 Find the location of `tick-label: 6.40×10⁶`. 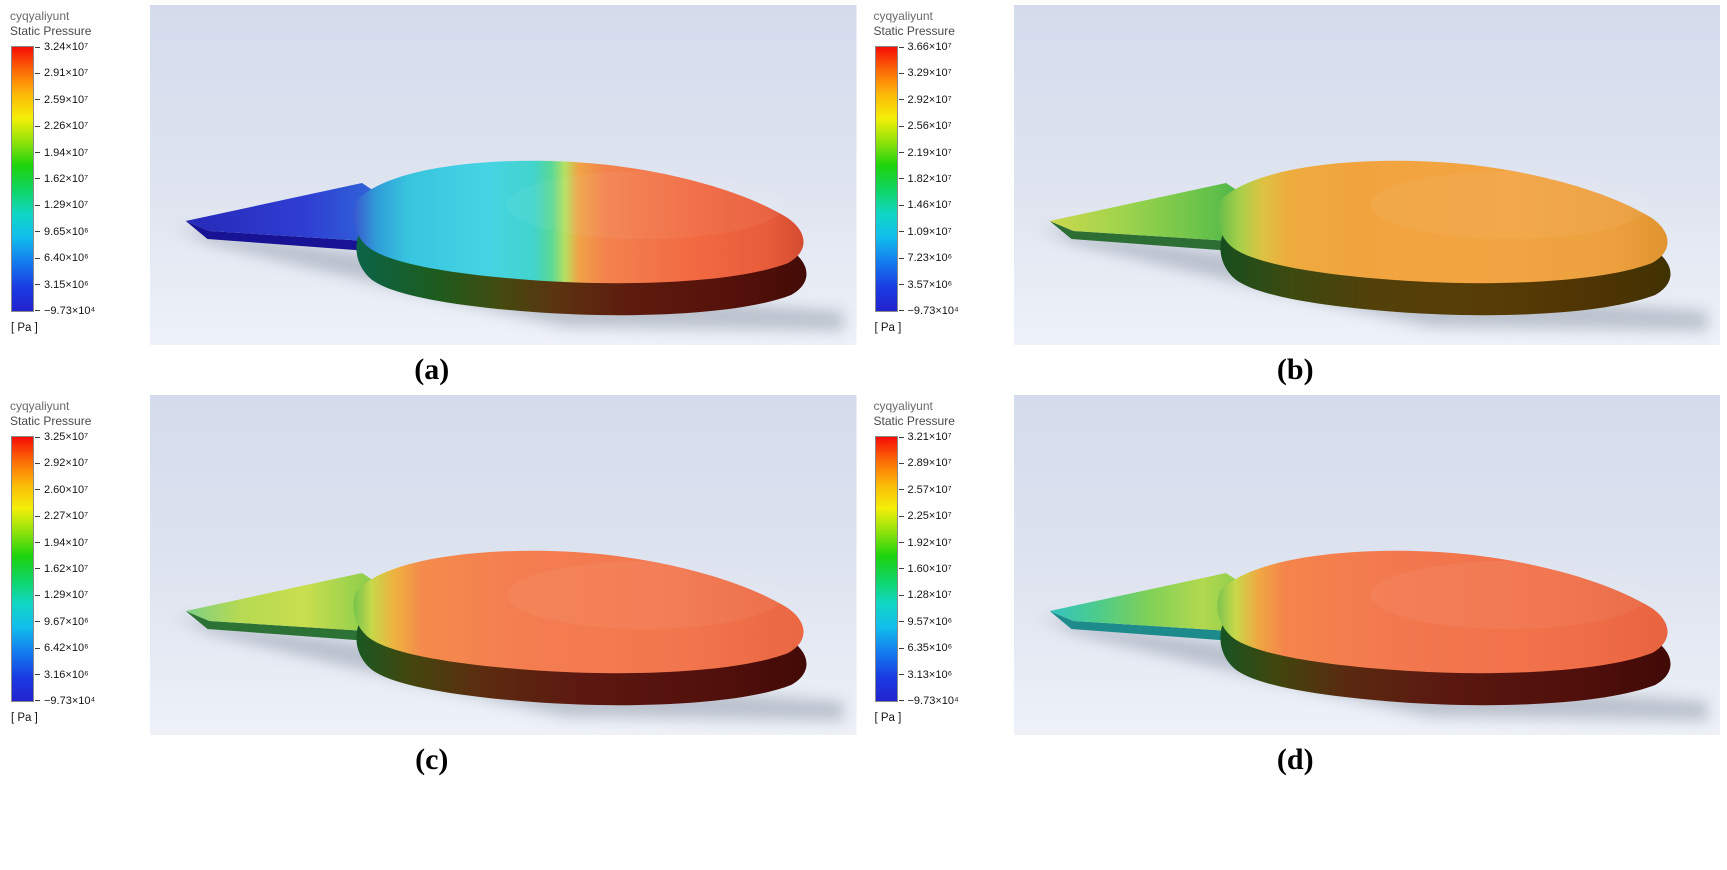

tick-label: 6.40×10⁶ is located at coordinates (66, 258).